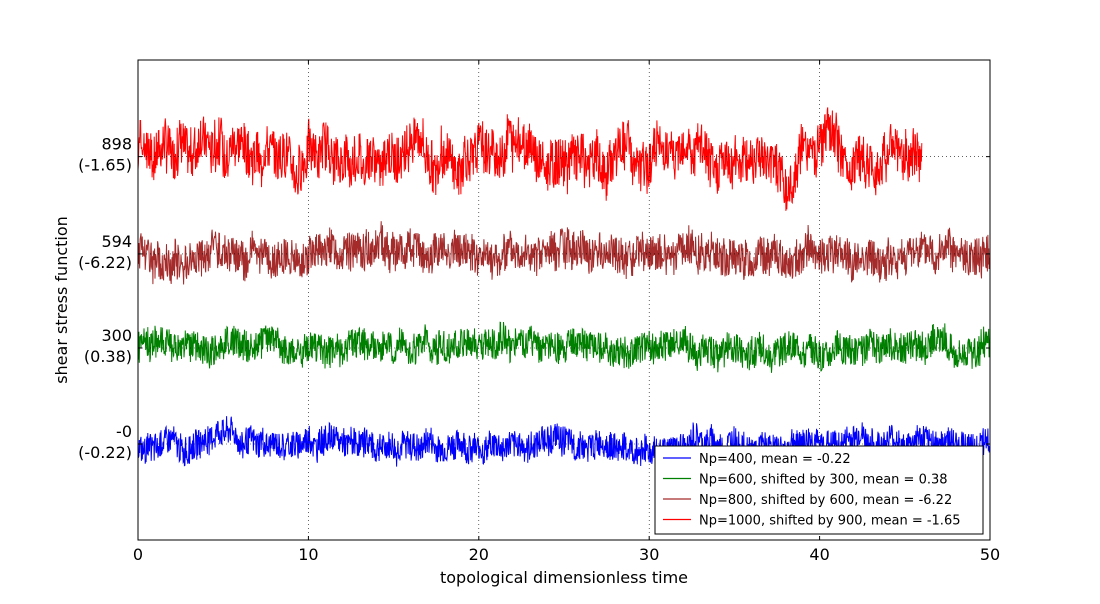 This screenshot has height=604, width=1100. What do you see at coordinates (775, 459) in the screenshot?
I see `legend-entry: Np=400, mean = -0.22` at bounding box center [775, 459].